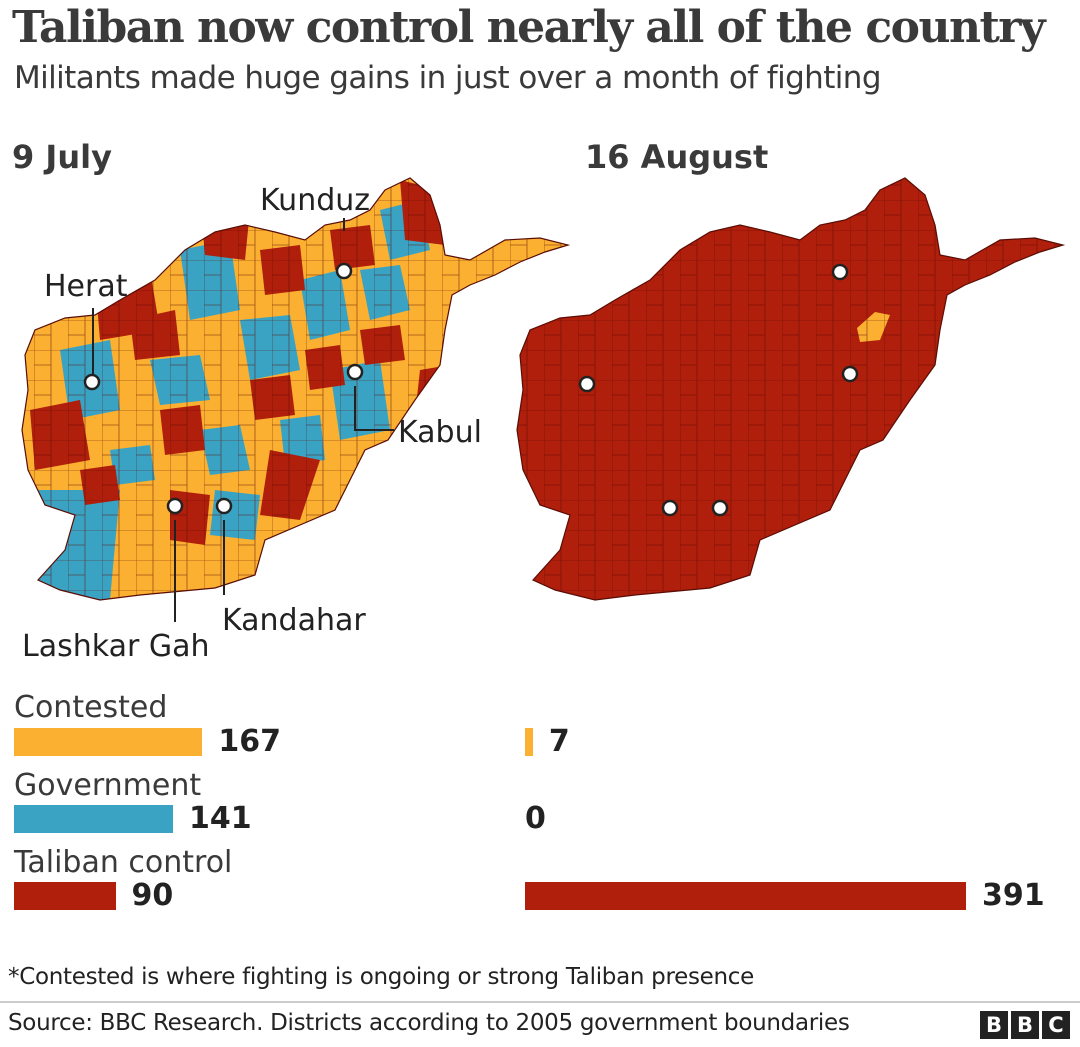 The image size is (1080, 1047). What do you see at coordinates (745, 896) in the screenshot?
I see `bar-taliban-august` at bounding box center [745, 896].